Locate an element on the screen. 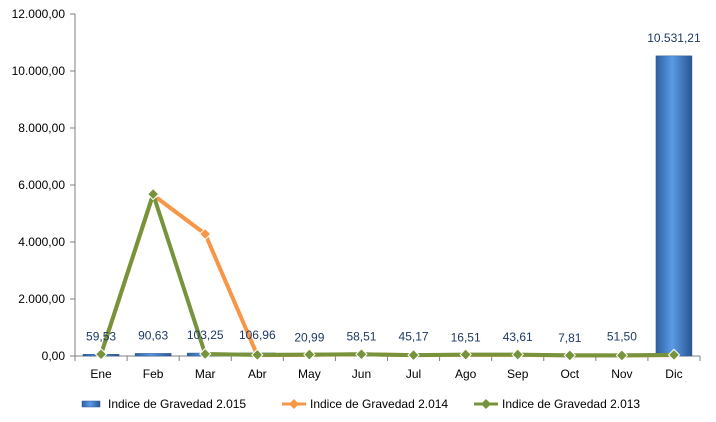 The image size is (716, 422). data-label: 59,53 is located at coordinates (101, 336).